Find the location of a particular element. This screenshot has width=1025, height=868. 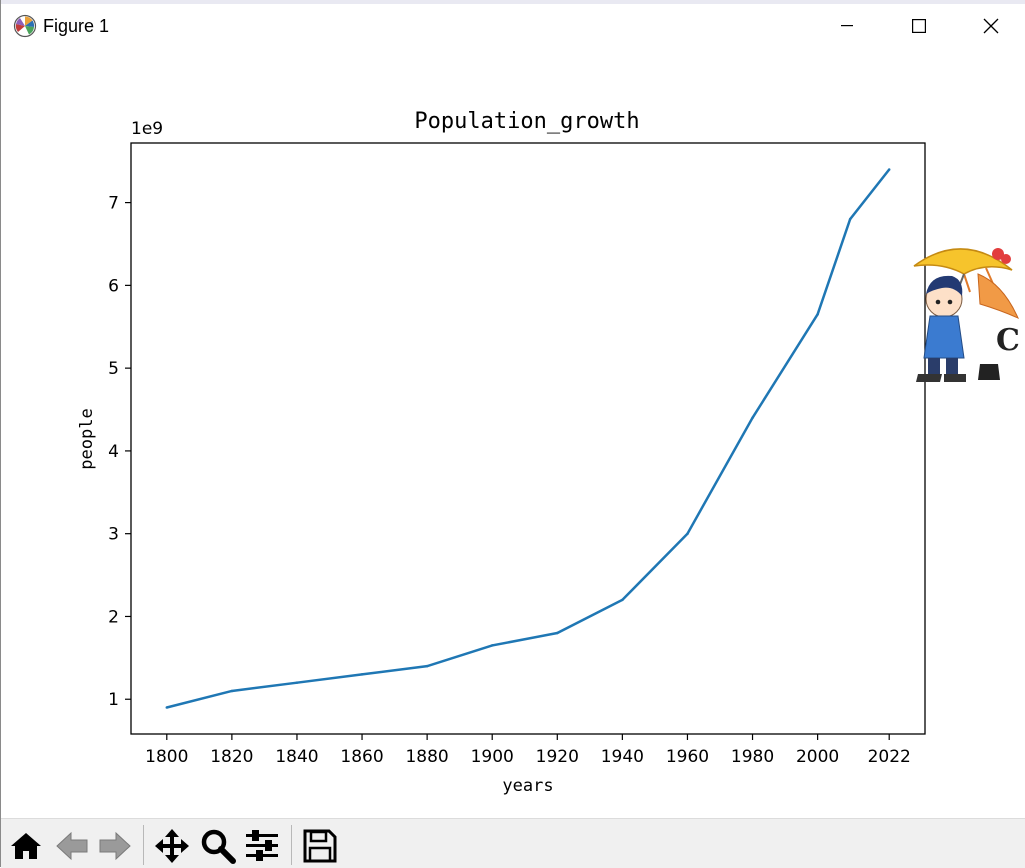

y-tick-label: 2 is located at coordinates (113, 617).